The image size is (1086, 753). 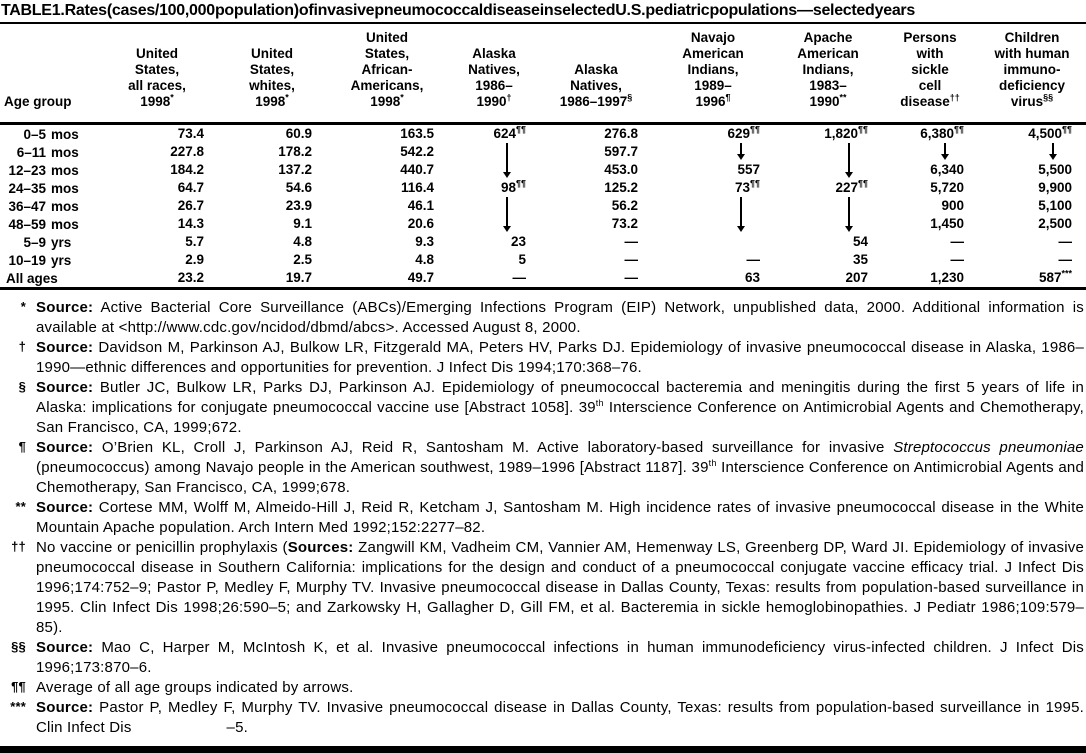 What do you see at coordinates (494, 85) in the screenshot?
I see `column-header-line: 1986–` at bounding box center [494, 85].